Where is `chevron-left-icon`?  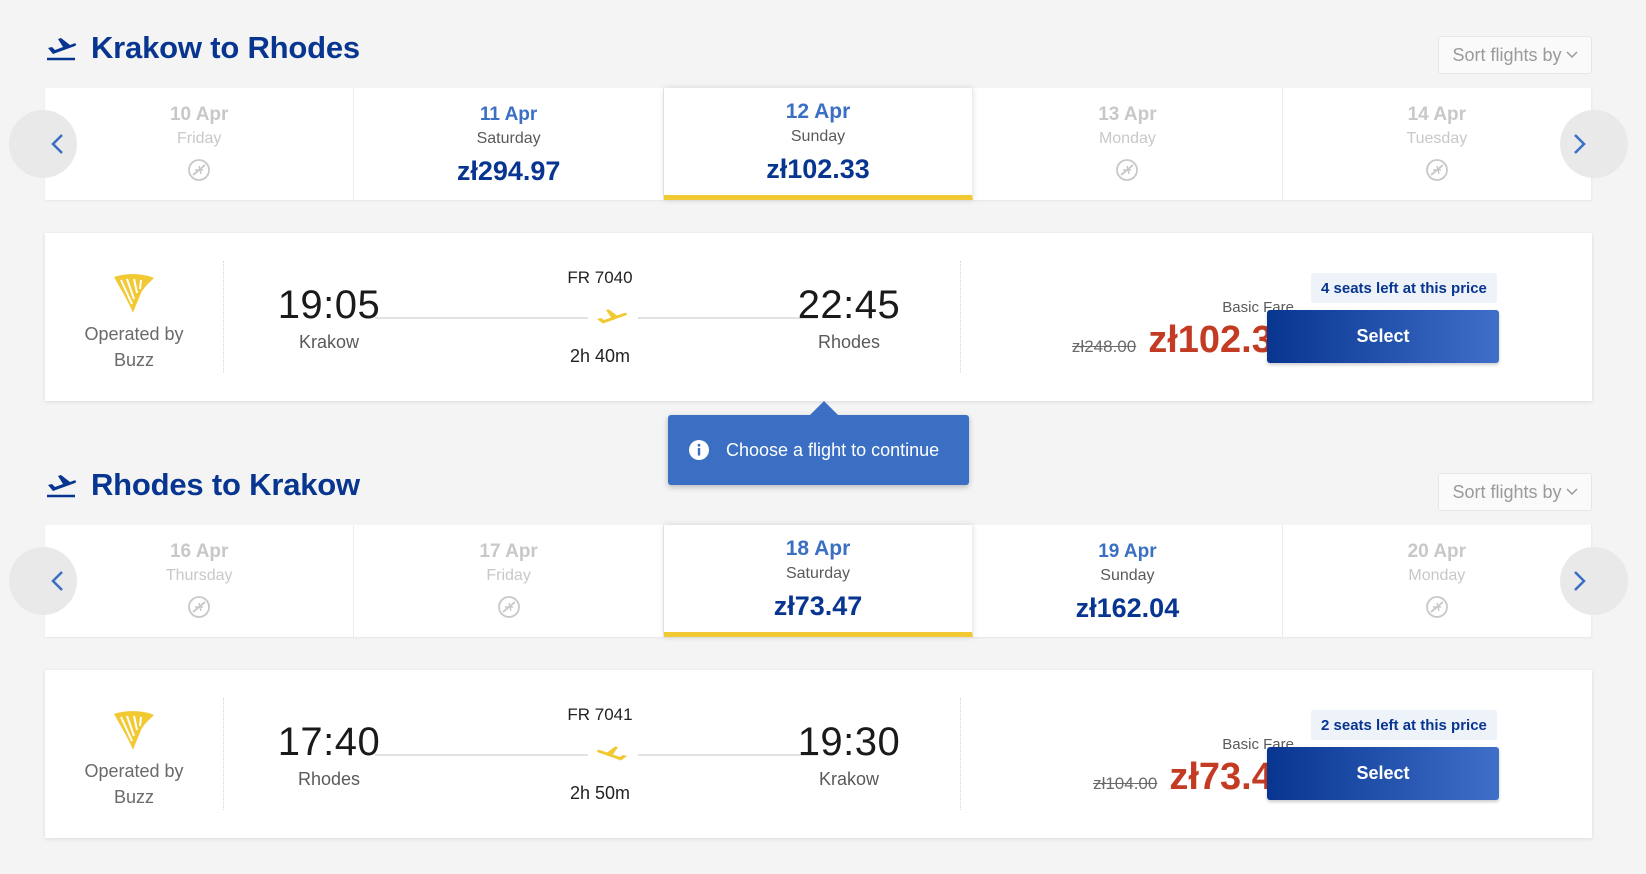 chevron-left-icon is located at coordinates (57, 581).